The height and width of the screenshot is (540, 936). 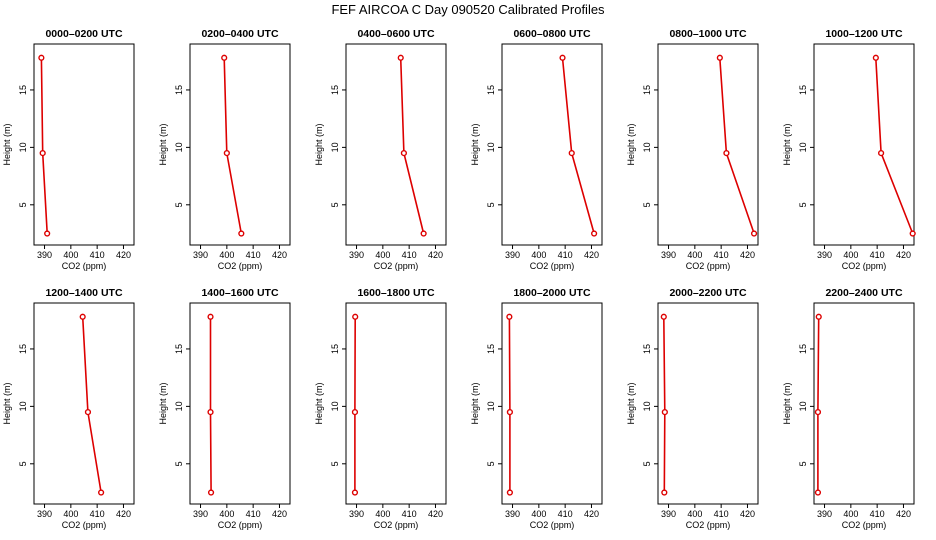 I want to click on panel-title: 0800–1000 UTC, so click(x=707, y=34).